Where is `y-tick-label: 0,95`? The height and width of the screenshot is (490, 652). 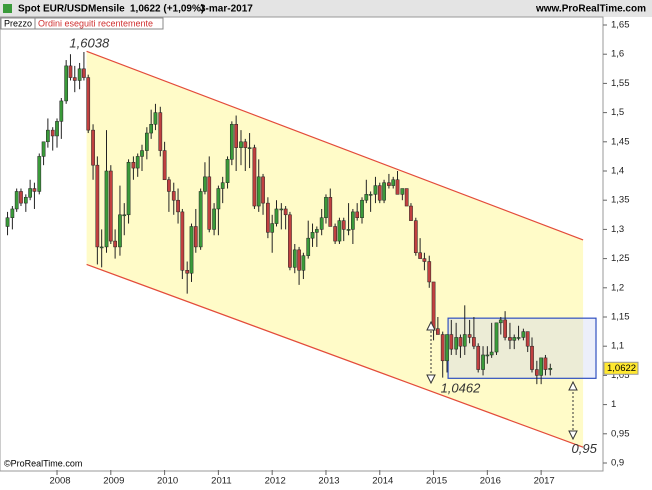 y-tick-label: 0,95 is located at coordinates (620, 433).